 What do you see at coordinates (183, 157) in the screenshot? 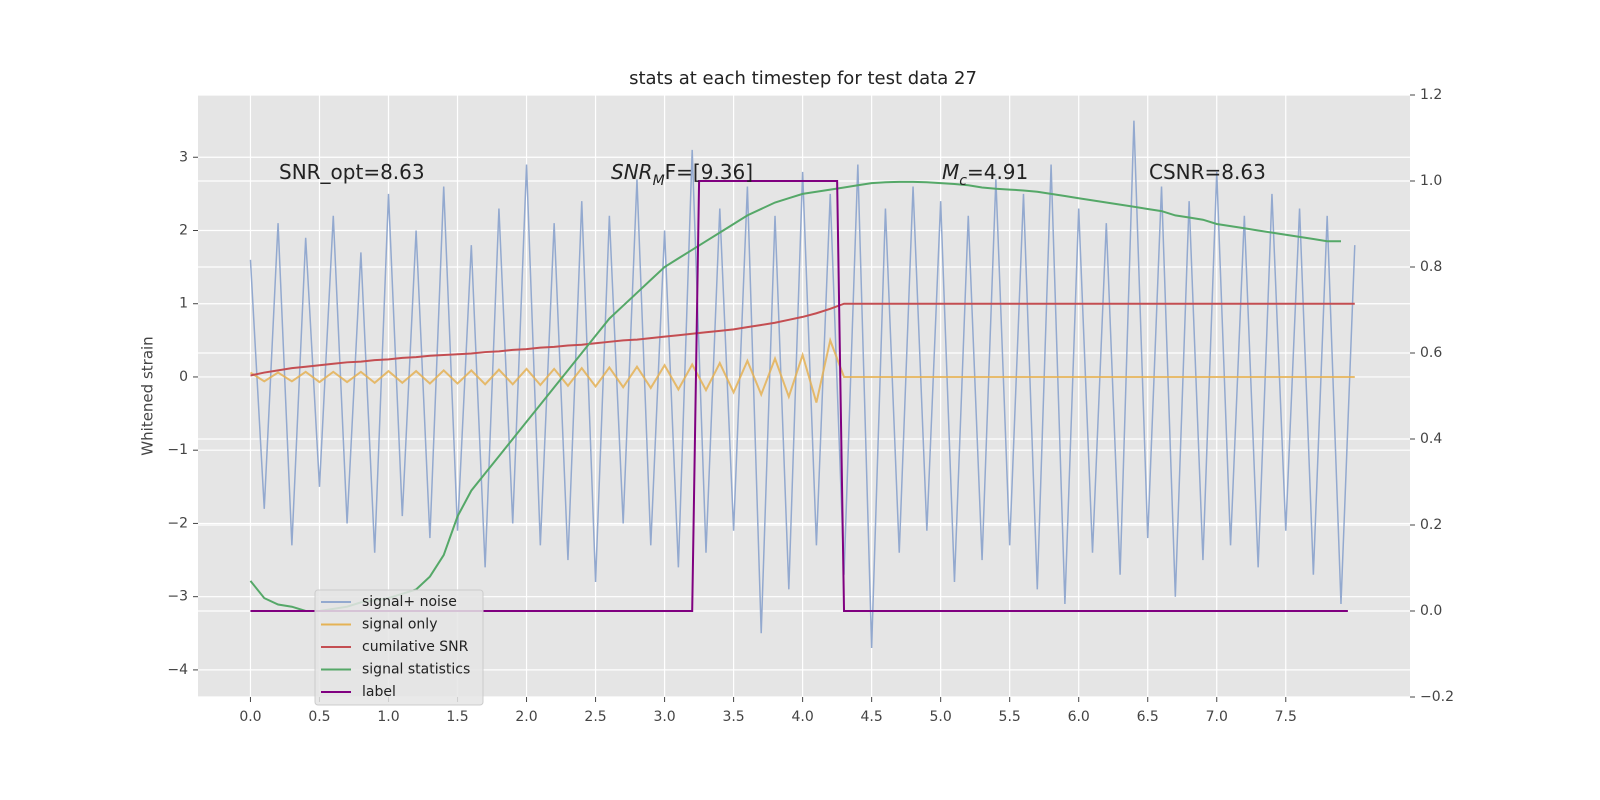
I see `y-tick-label: 3` at bounding box center [183, 157].